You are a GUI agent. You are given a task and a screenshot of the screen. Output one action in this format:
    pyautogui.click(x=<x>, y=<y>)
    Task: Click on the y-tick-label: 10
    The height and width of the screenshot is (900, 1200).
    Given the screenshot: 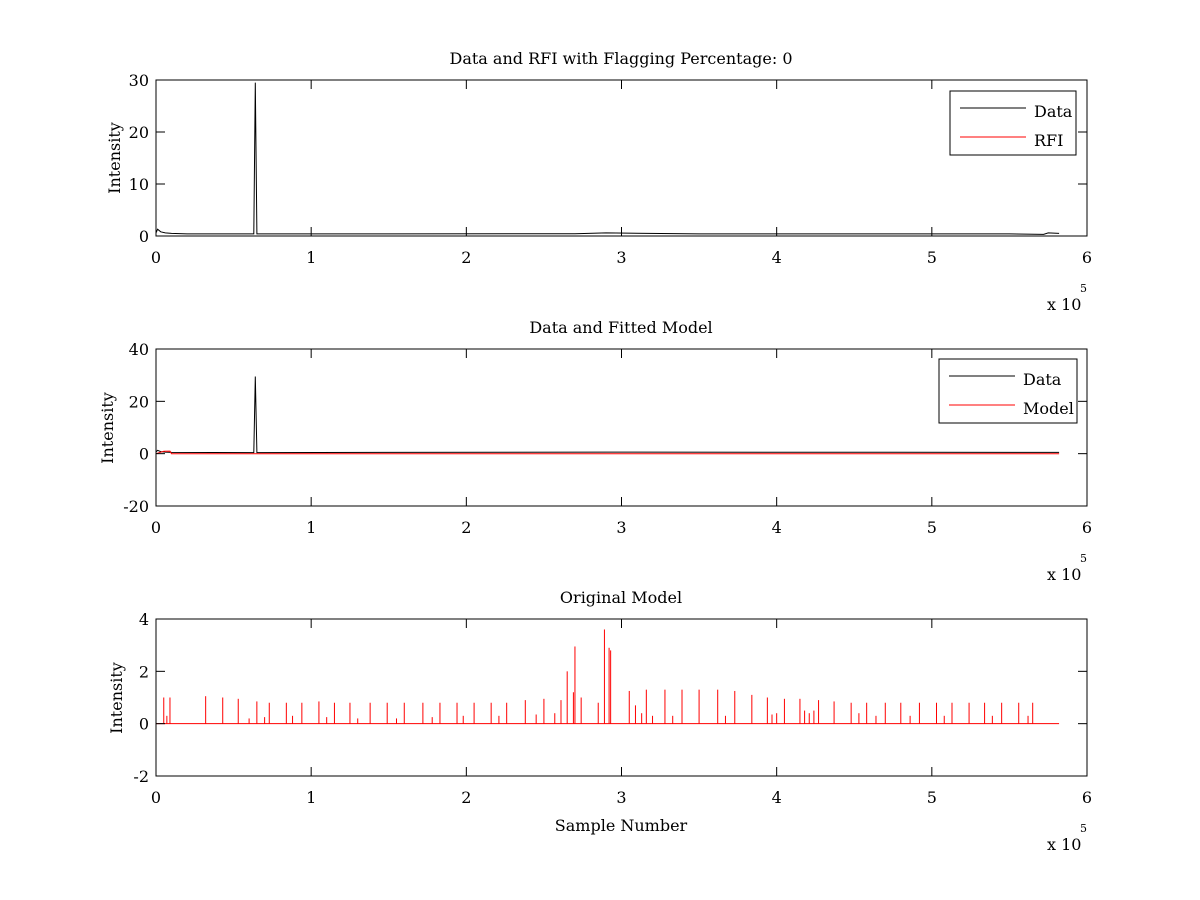 What is the action you would take?
    pyautogui.click(x=139, y=184)
    